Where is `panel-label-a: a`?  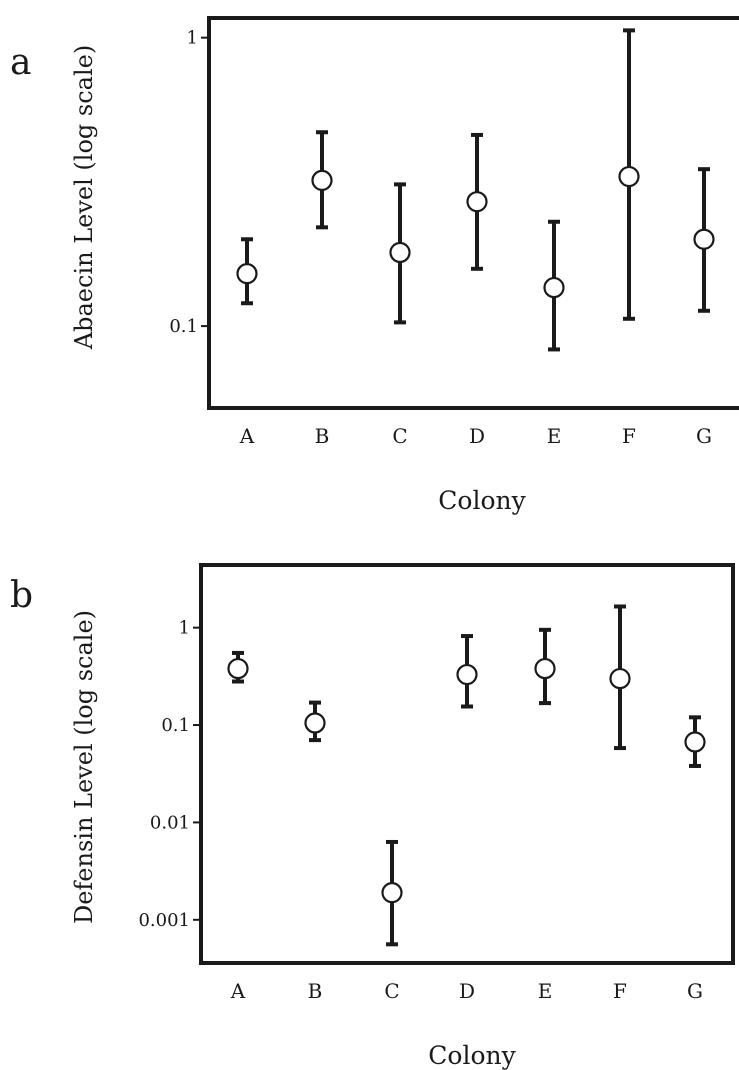 panel-label-a: a is located at coordinates (20, 62).